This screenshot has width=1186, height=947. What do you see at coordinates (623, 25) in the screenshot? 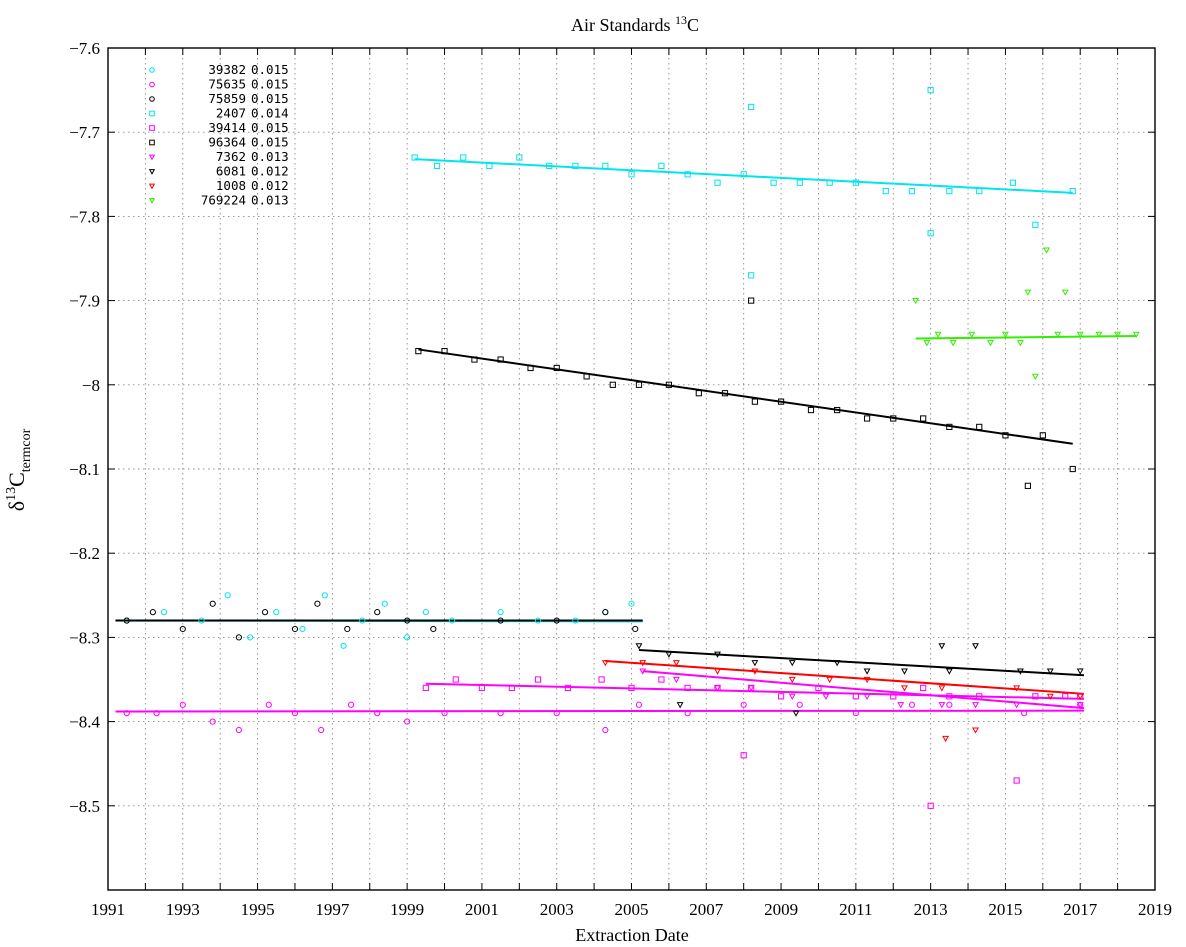
I see `chart-title-prefix: Air Standards` at bounding box center [623, 25].